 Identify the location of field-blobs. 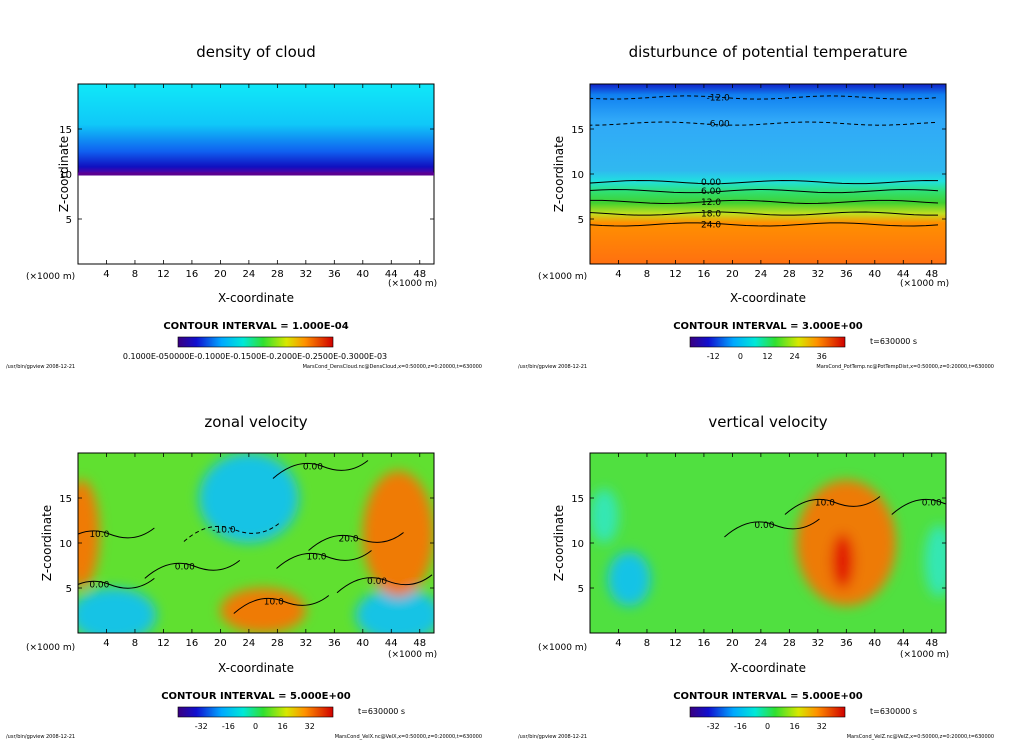
(768, 543).